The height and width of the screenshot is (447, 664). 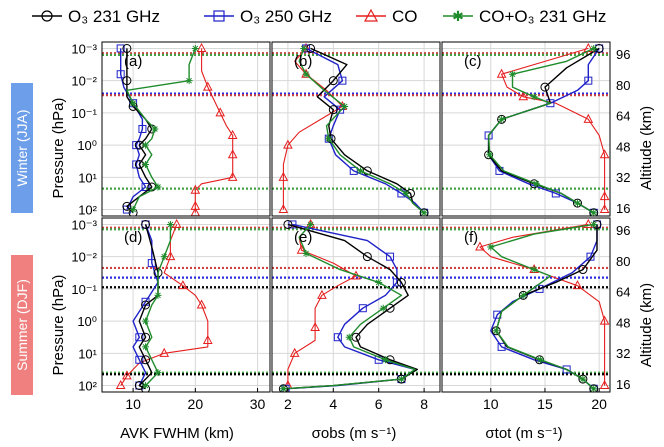 I want to click on panel-d: (d) 10 20 30 10⁻³ 10⁻² 10⁻¹ 10⁰ 10¹ 10², so click(x=171, y=314).